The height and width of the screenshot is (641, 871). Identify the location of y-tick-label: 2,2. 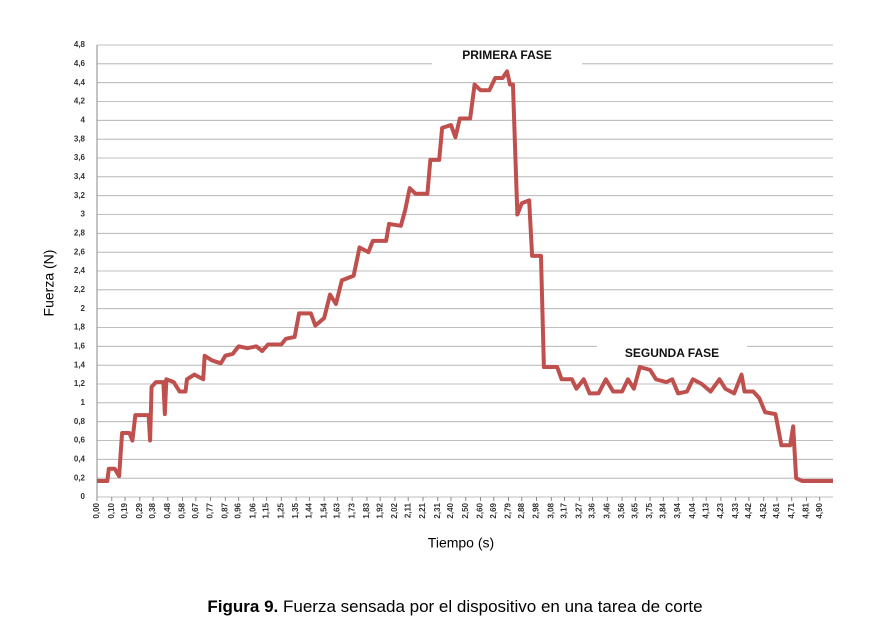
(80, 289).